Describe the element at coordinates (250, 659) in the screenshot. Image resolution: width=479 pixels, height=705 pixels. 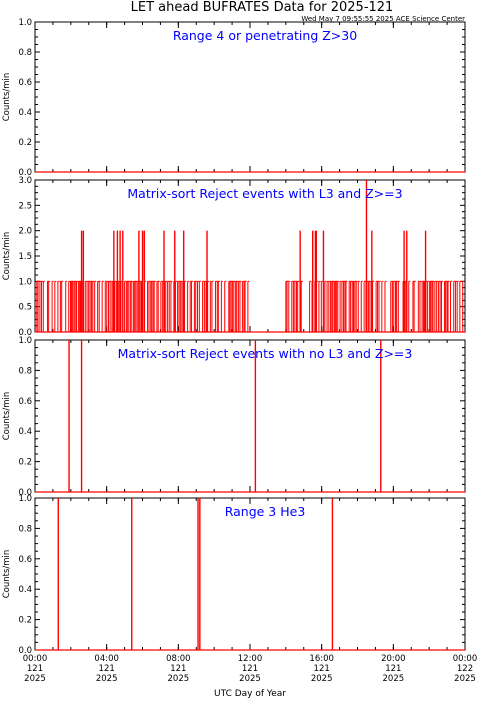
I see `x-tick-label: 12:00` at that location.